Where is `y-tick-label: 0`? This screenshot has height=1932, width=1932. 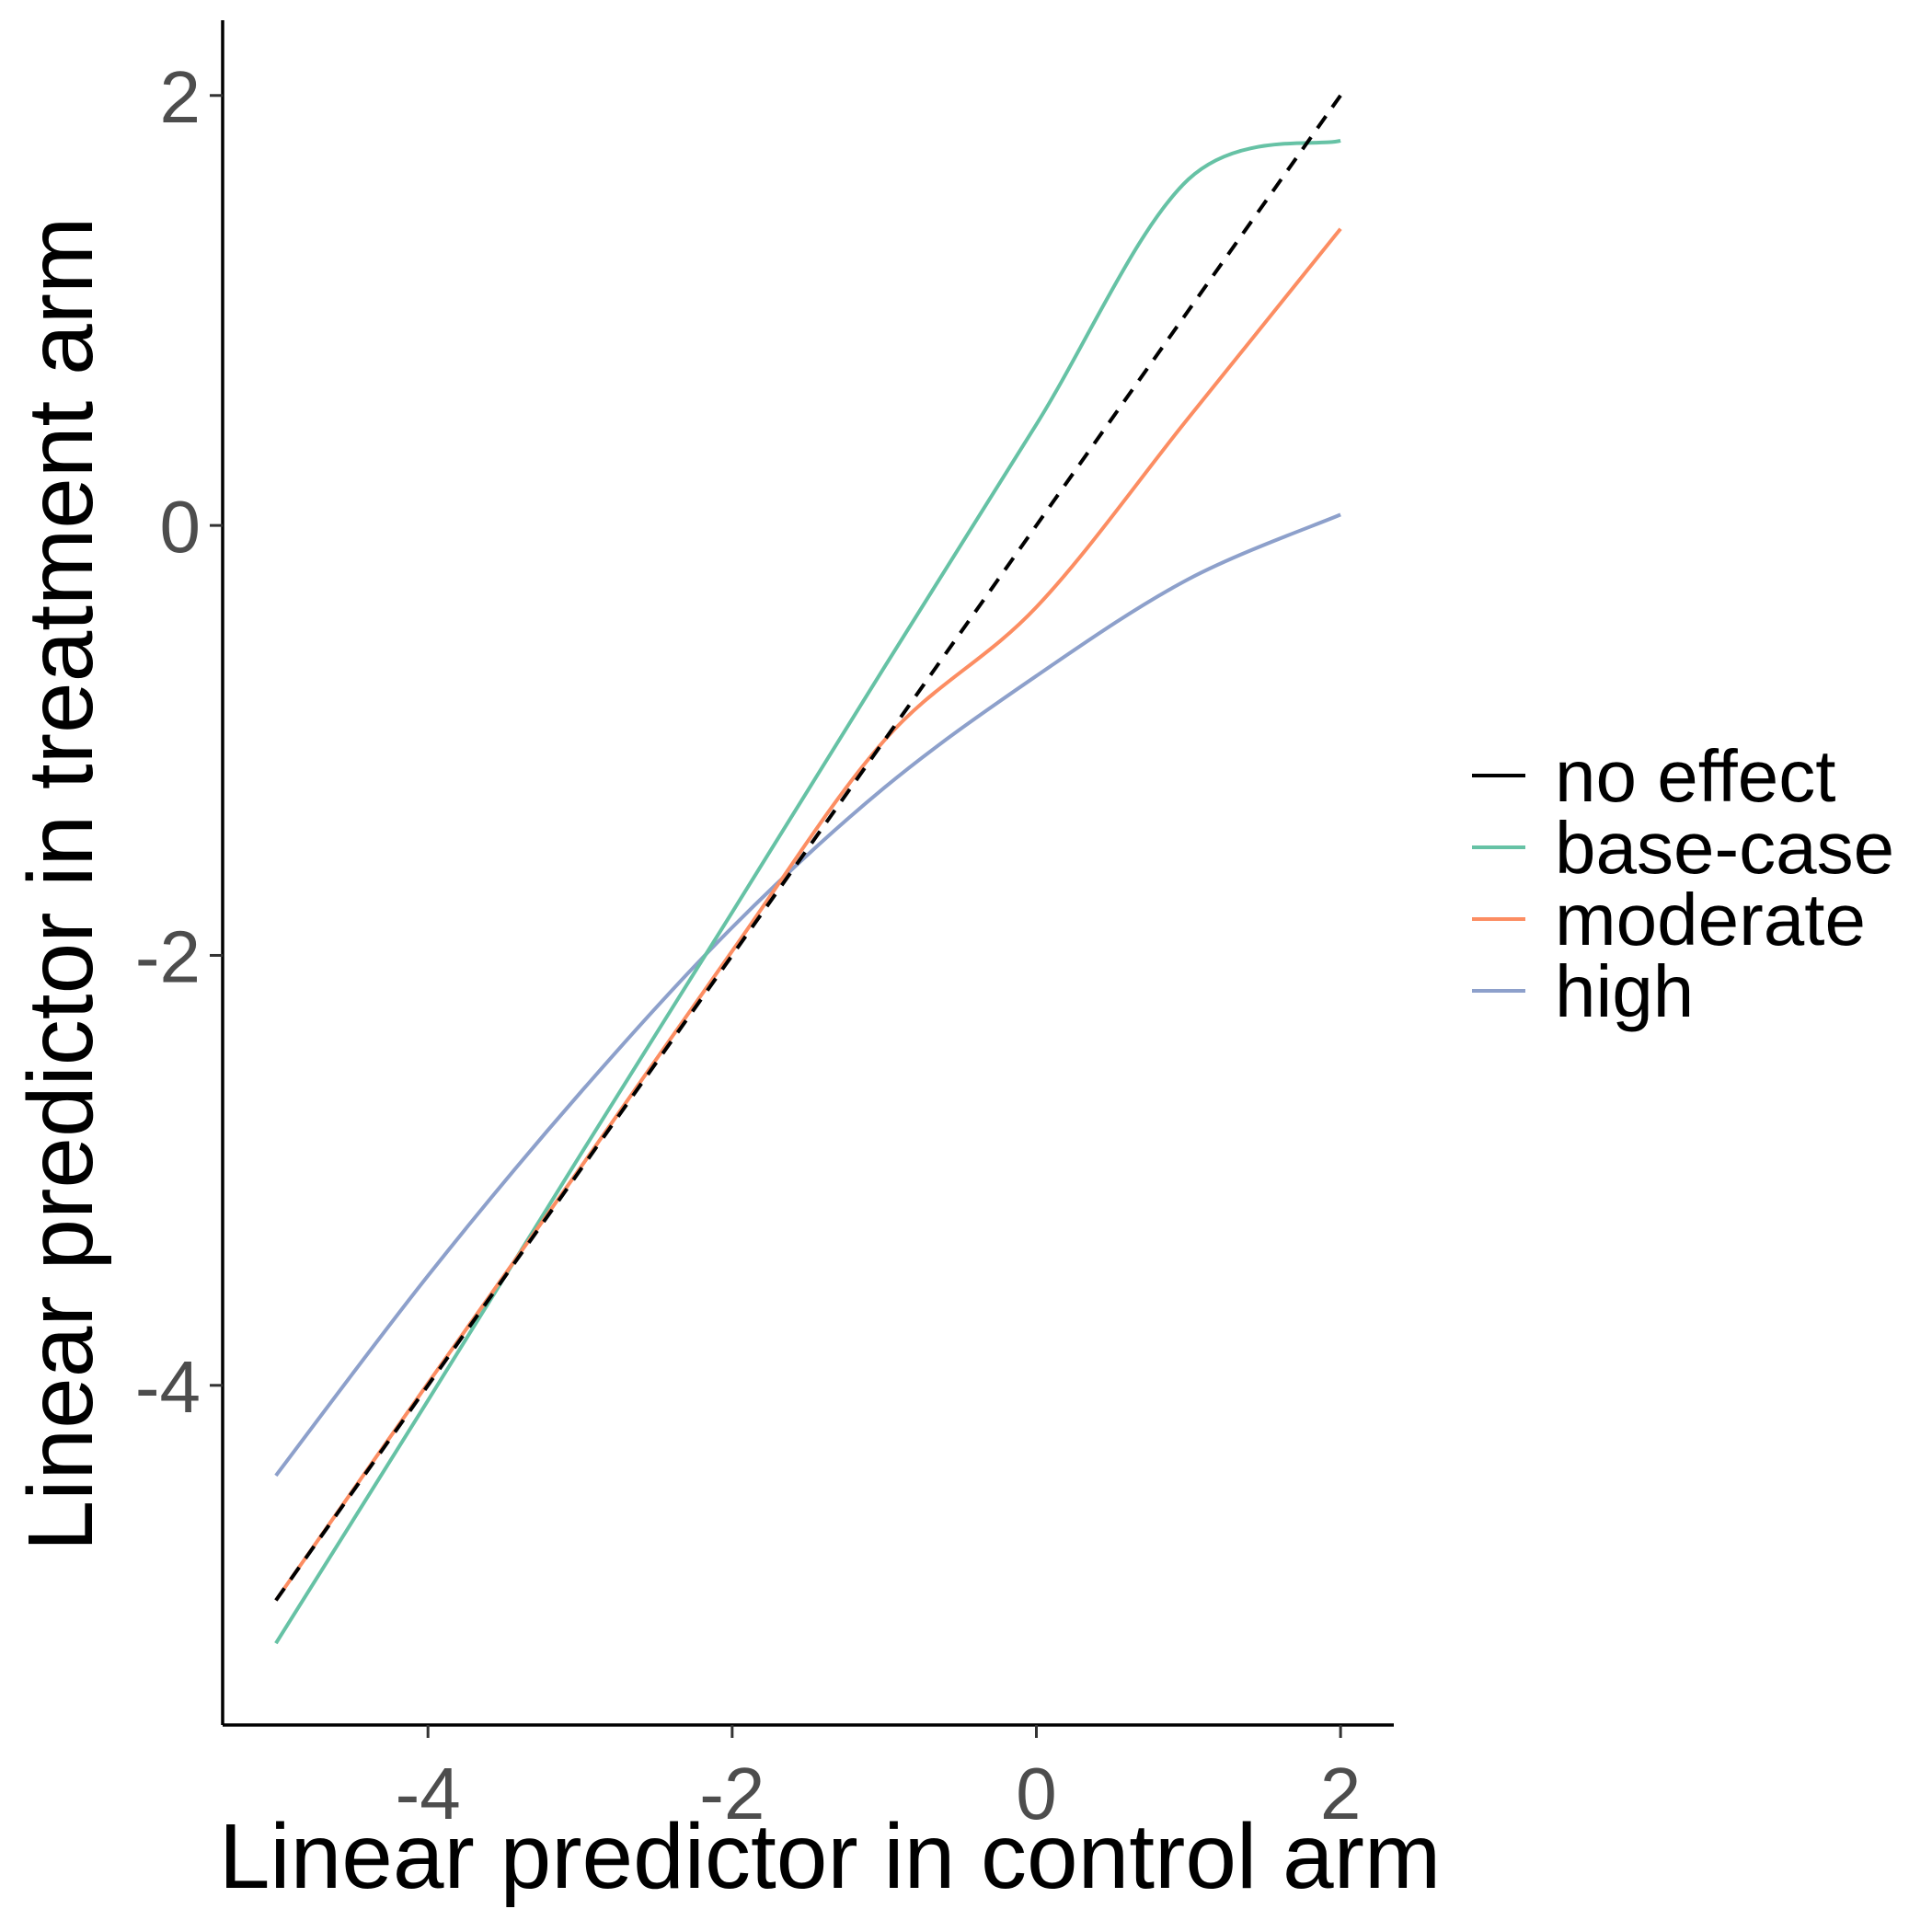
y-tick-label: 0 is located at coordinates (180, 527).